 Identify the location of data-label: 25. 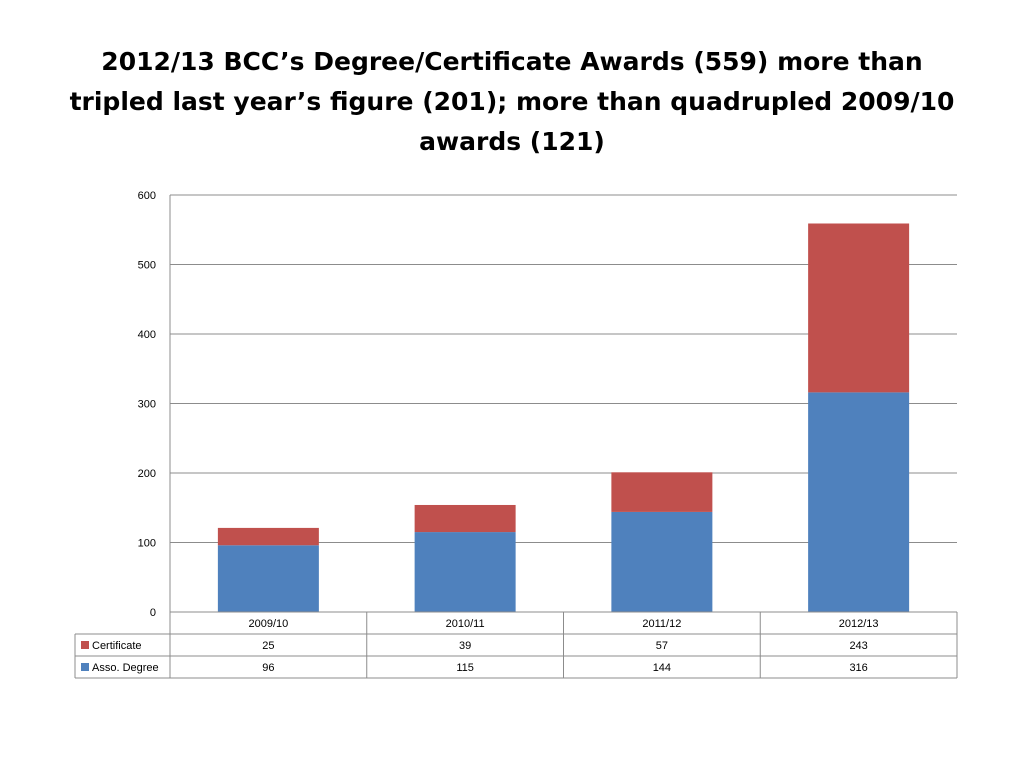
(268, 646).